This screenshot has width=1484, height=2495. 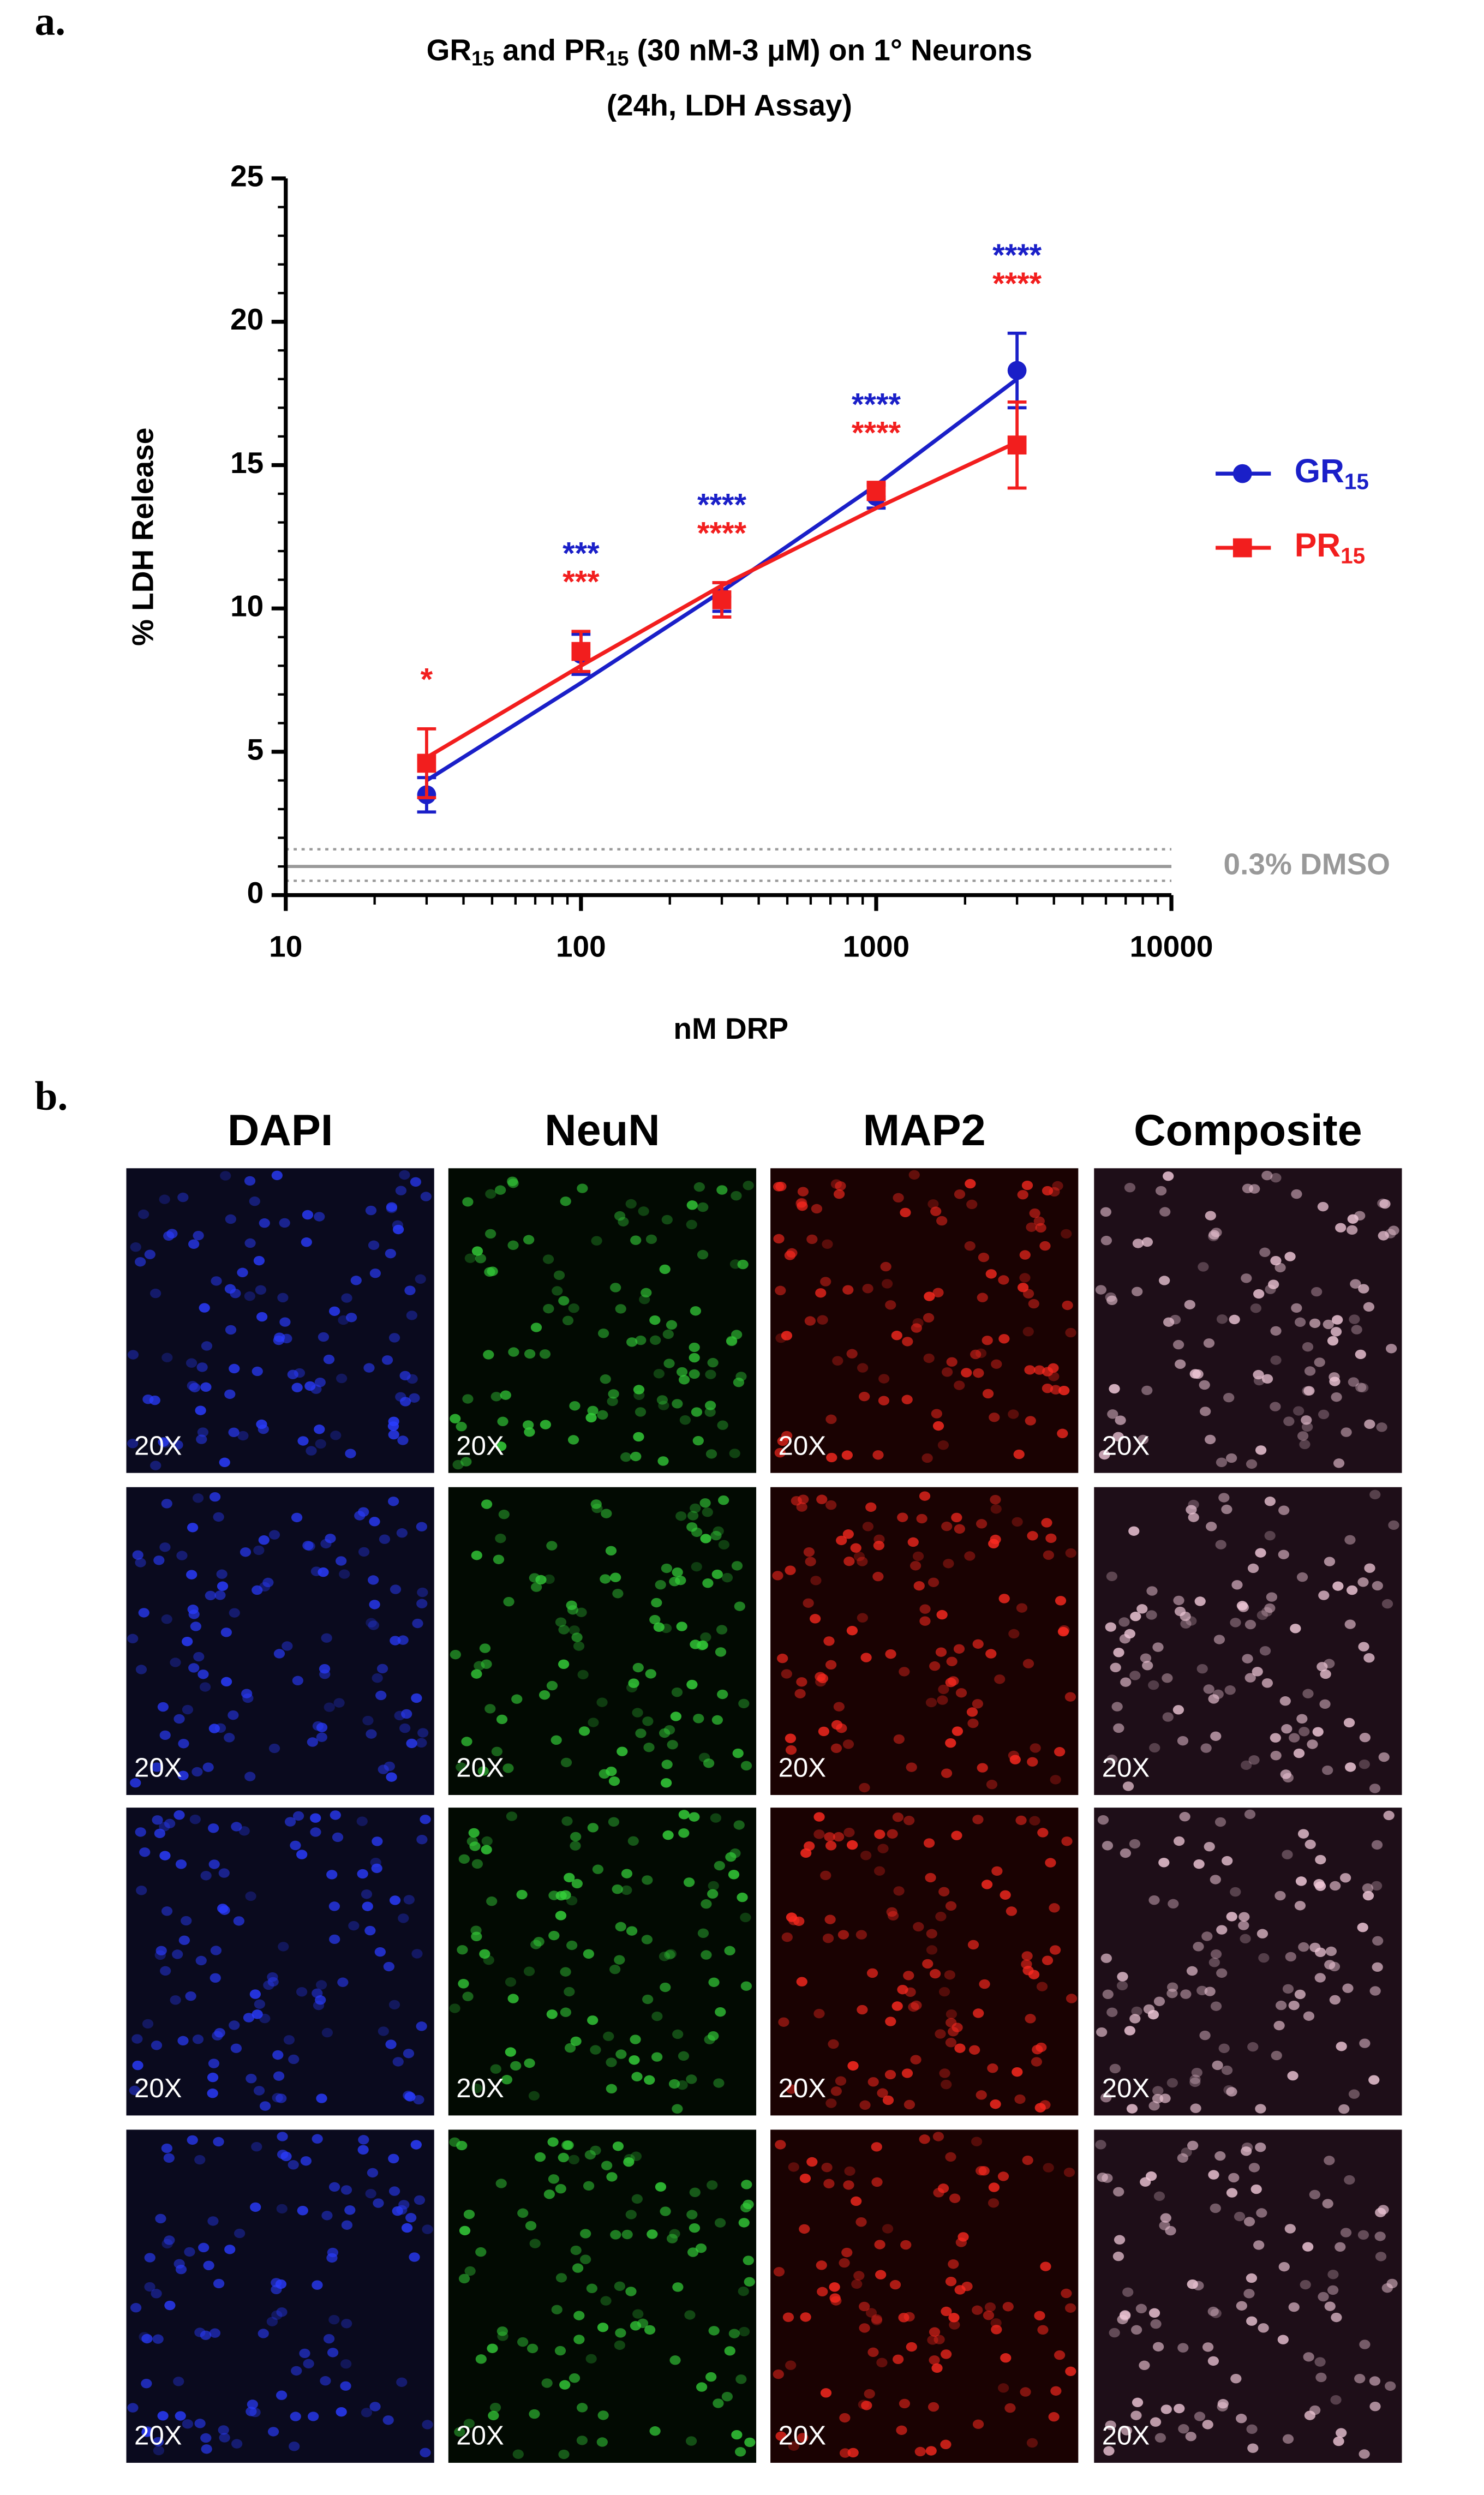 What do you see at coordinates (1353, 555) in the screenshot?
I see `legend-subscript: 15` at bounding box center [1353, 555].